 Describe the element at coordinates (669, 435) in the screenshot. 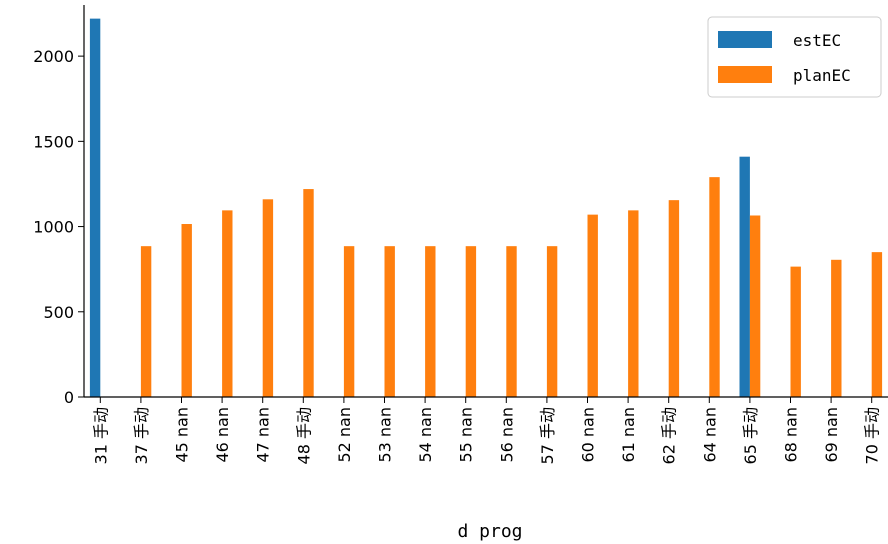

I see `x-tick-label: 62 手动` at that location.